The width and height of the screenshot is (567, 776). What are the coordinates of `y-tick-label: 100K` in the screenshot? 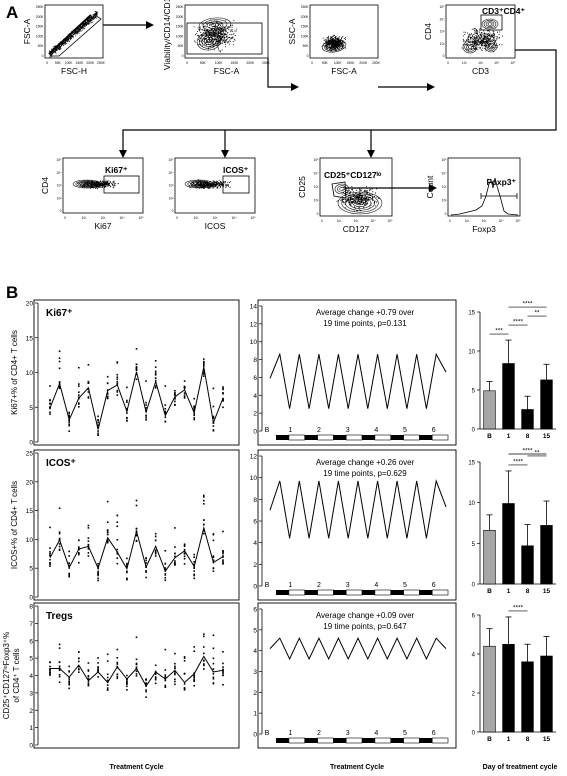 It's located at (40, 36).